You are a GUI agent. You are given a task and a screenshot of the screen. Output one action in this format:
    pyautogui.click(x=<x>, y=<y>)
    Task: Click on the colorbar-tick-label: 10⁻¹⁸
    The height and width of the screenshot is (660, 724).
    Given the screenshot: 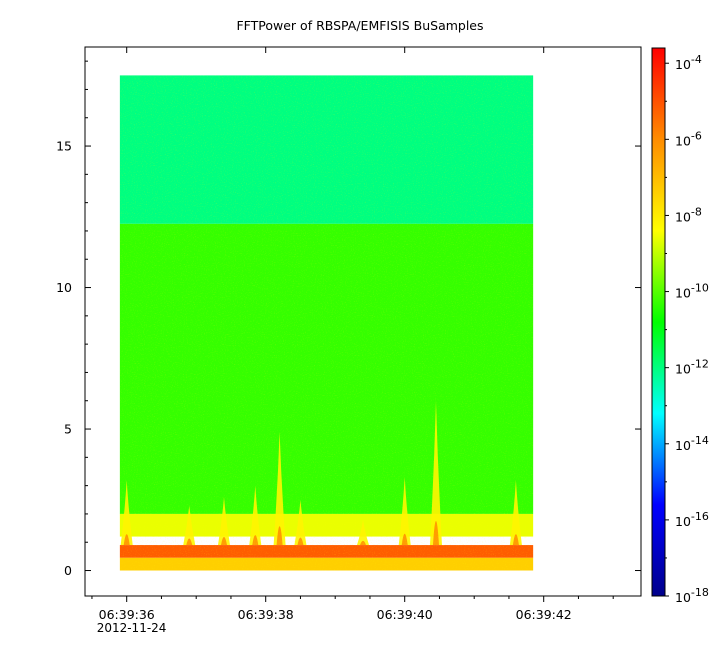 What is the action you would take?
    pyautogui.click(x=692, y=595)
    